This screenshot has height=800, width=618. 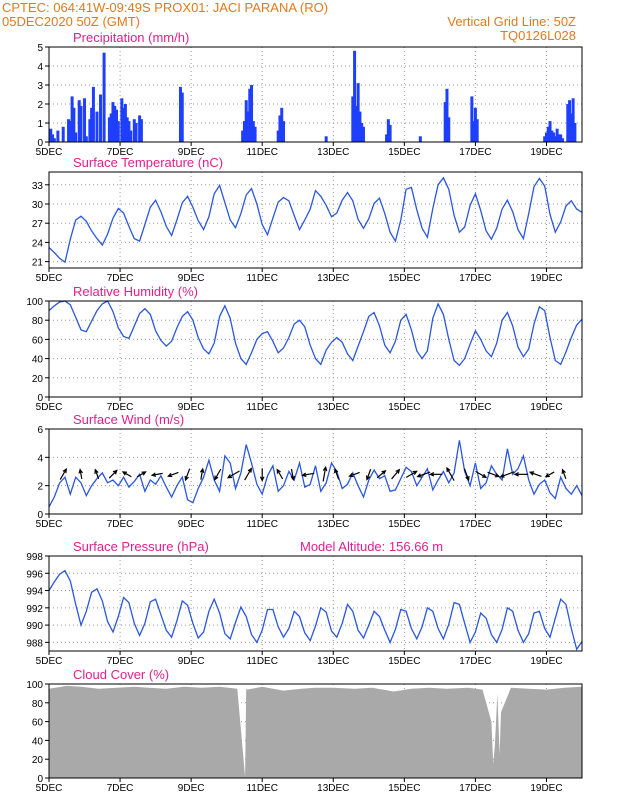 What do you see at coordinates (475, 407) in the screenshot?
I see `humidity-xtick-label: 17DEC` at bounding box center [475, 407].